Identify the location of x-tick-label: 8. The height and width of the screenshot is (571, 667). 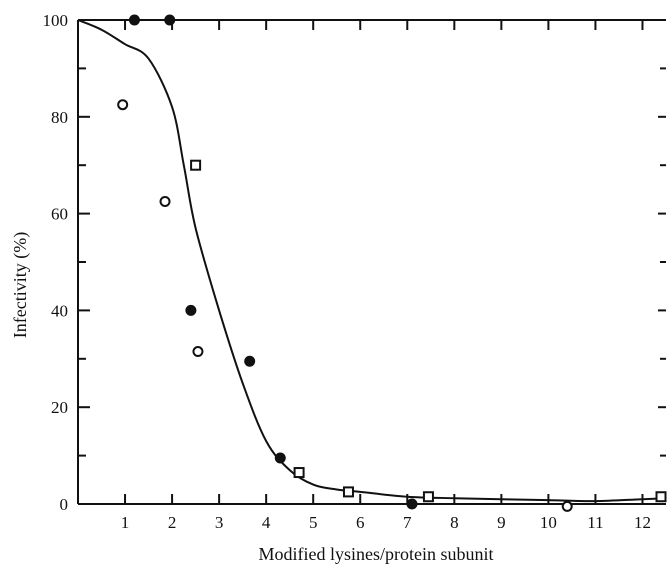
(454, 522).